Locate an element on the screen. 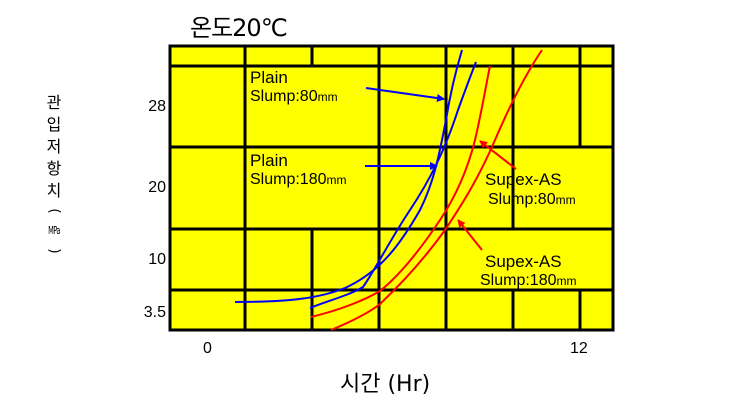  y-tick-20: 20 is located at coordinates (157, 187).